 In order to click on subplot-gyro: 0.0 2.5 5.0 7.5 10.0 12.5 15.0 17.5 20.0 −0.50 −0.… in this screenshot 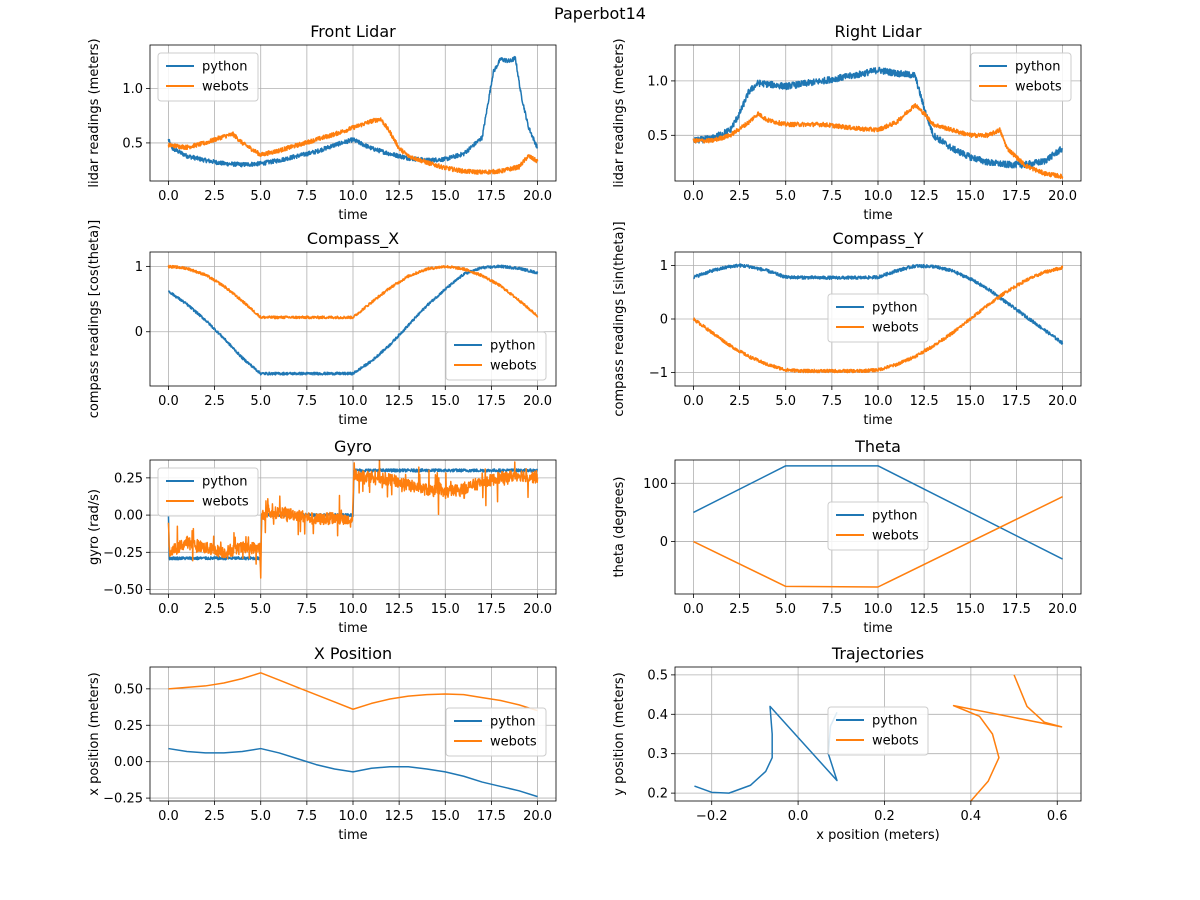, I will do `click(322, 536)`.